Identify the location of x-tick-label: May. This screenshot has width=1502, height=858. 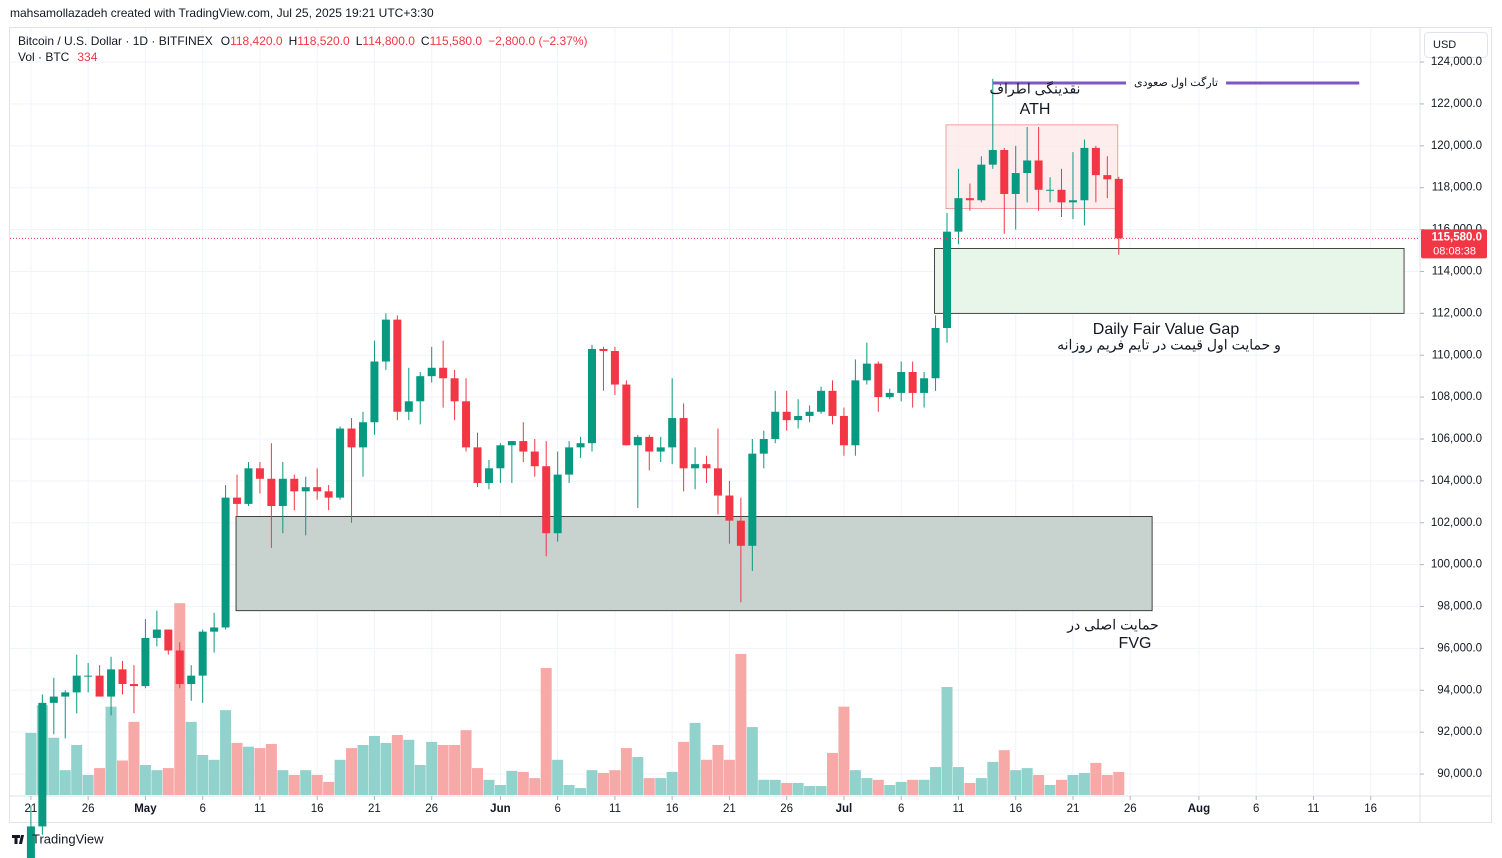
(145, 809).